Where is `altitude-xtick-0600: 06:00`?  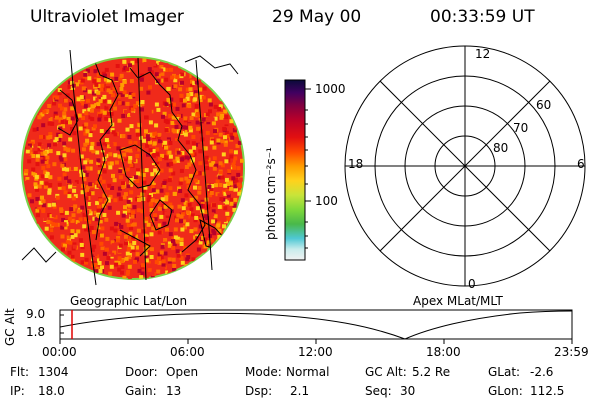 altitude-xtick-0600: 06:00 is located at coordinates (187, 352).